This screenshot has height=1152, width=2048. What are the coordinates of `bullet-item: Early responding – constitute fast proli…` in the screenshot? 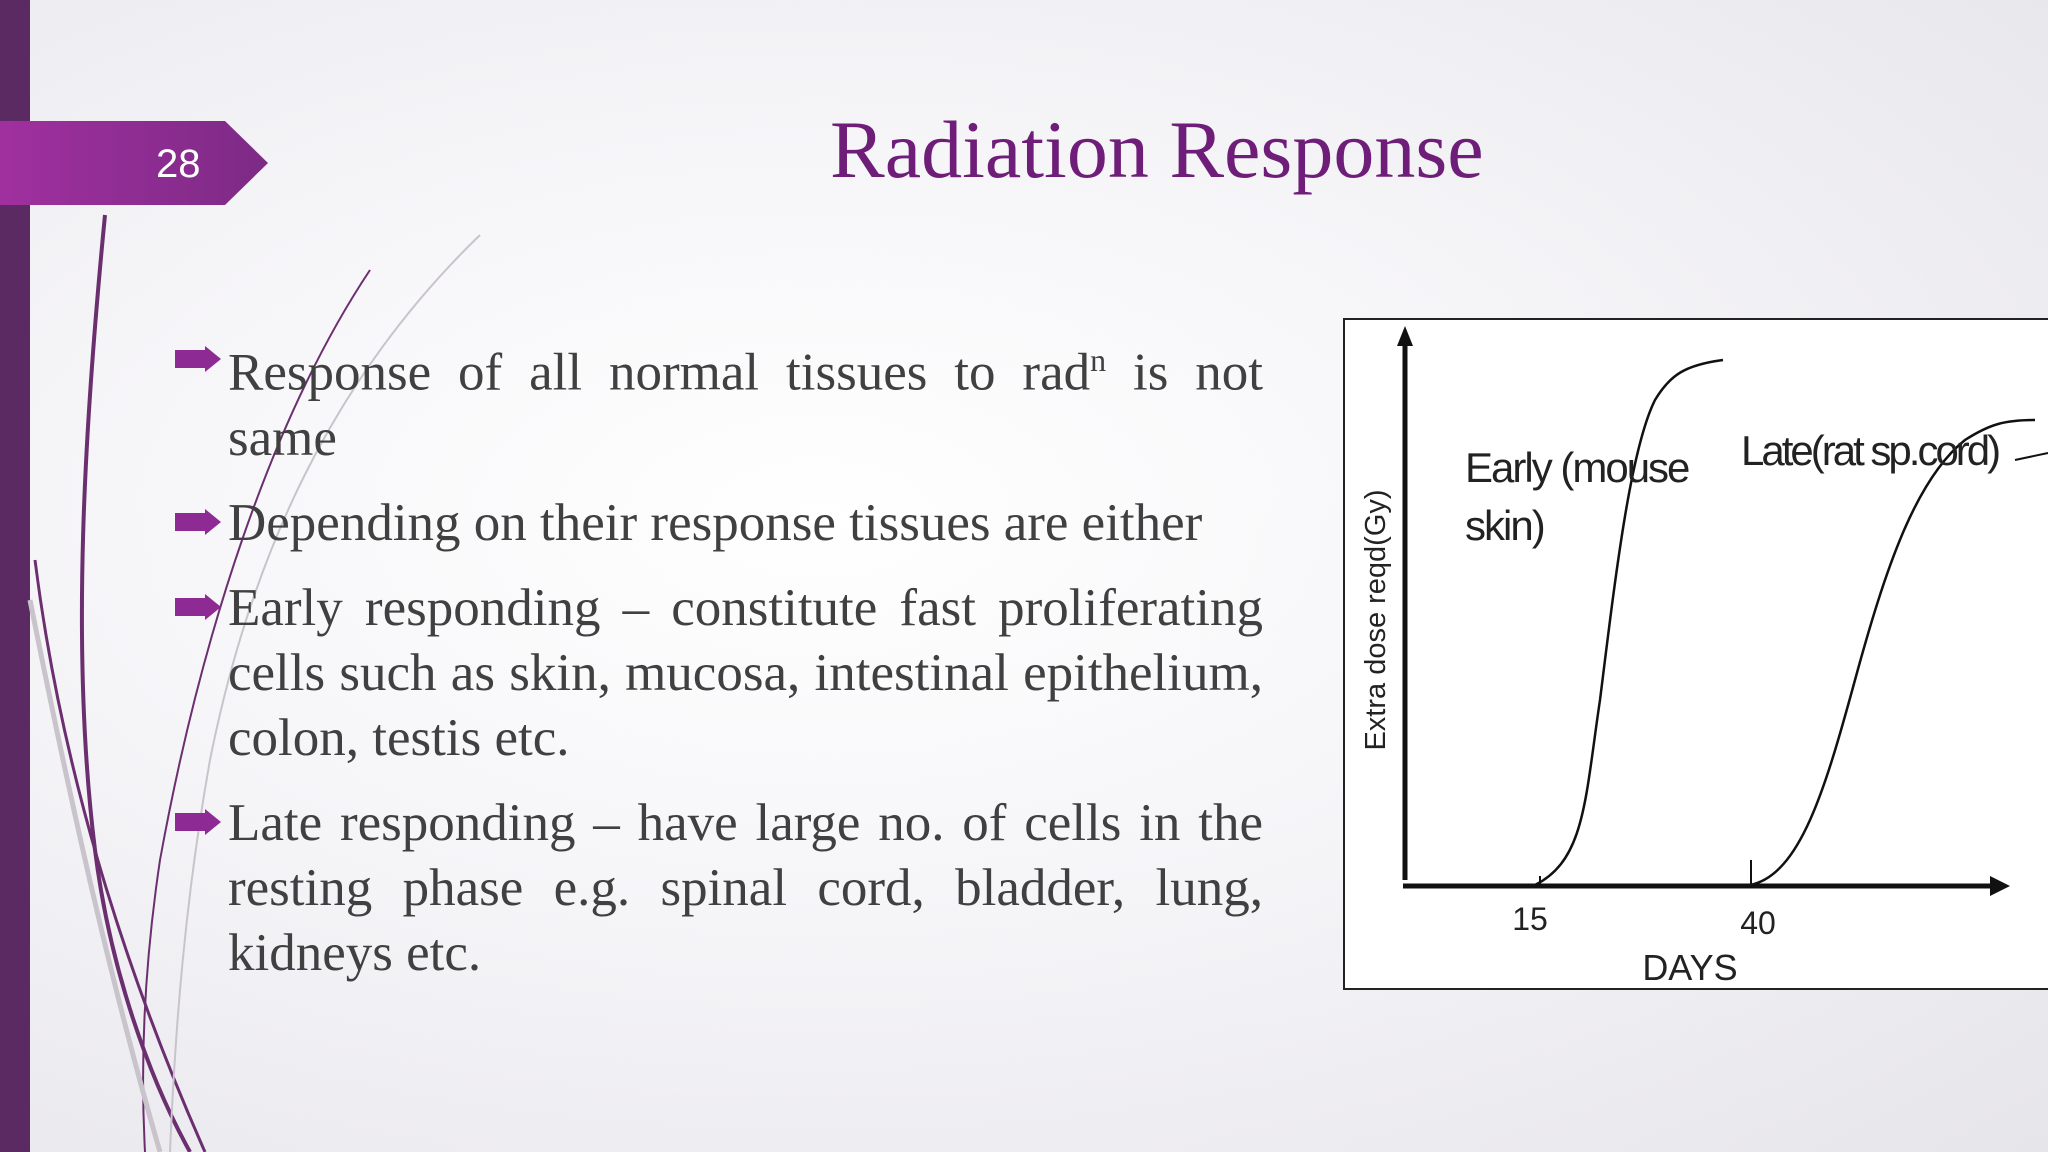 It's located at (719, 673).